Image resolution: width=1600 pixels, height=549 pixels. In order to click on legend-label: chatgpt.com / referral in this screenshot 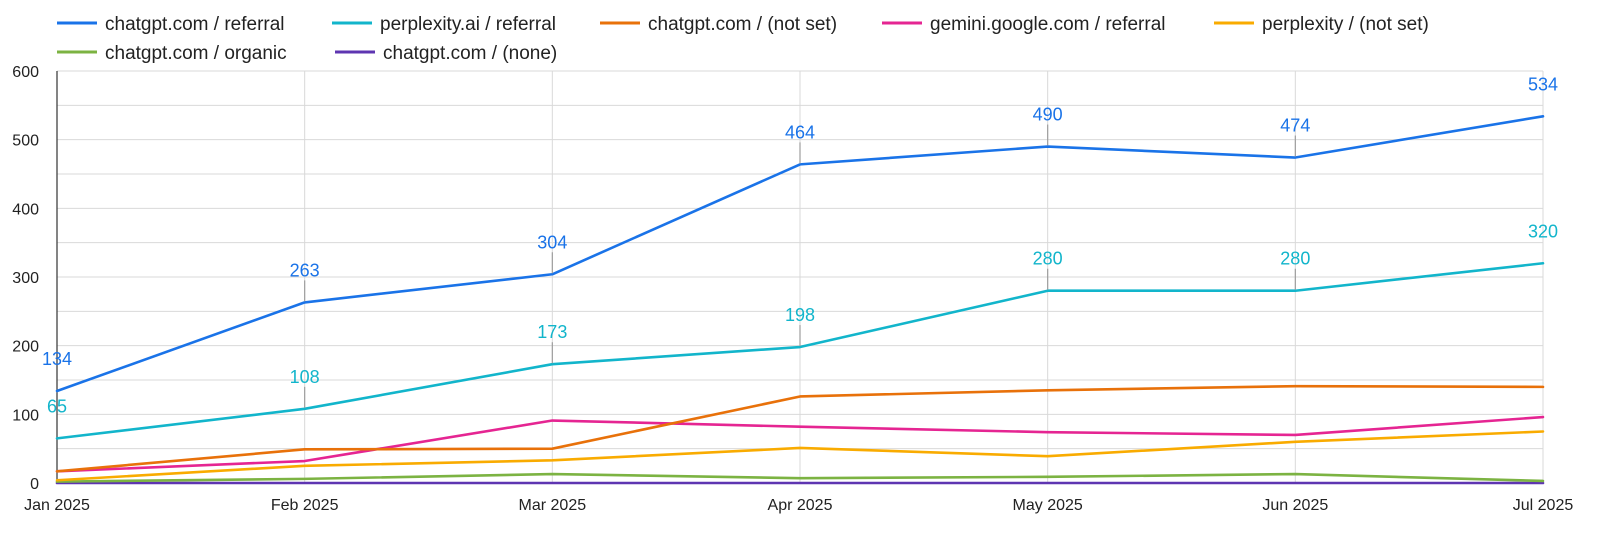, I will do `click(195, 24)`.